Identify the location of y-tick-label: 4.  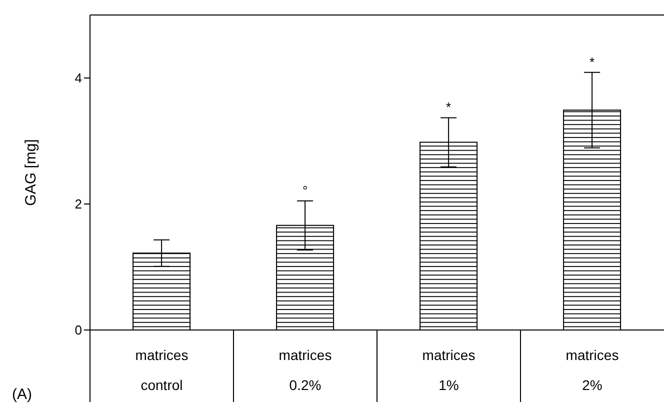
(78, 78).